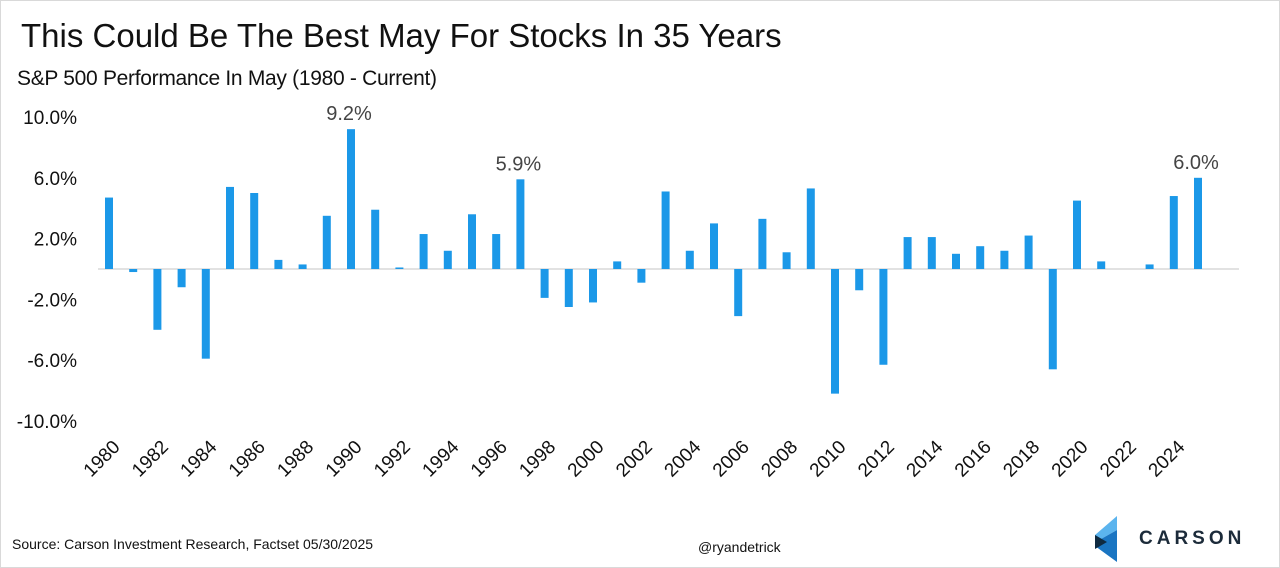 This screenshot has width=1280, height=568. I want to click on bar-1982, so click(157, 299).